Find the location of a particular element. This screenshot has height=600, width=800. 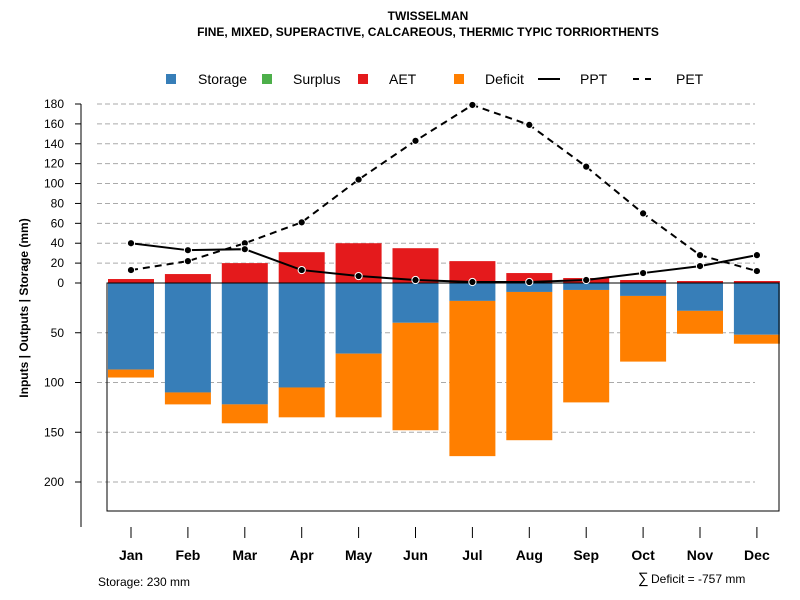

x-tick-label-nov: Nov is located at coordinates (700, 555).